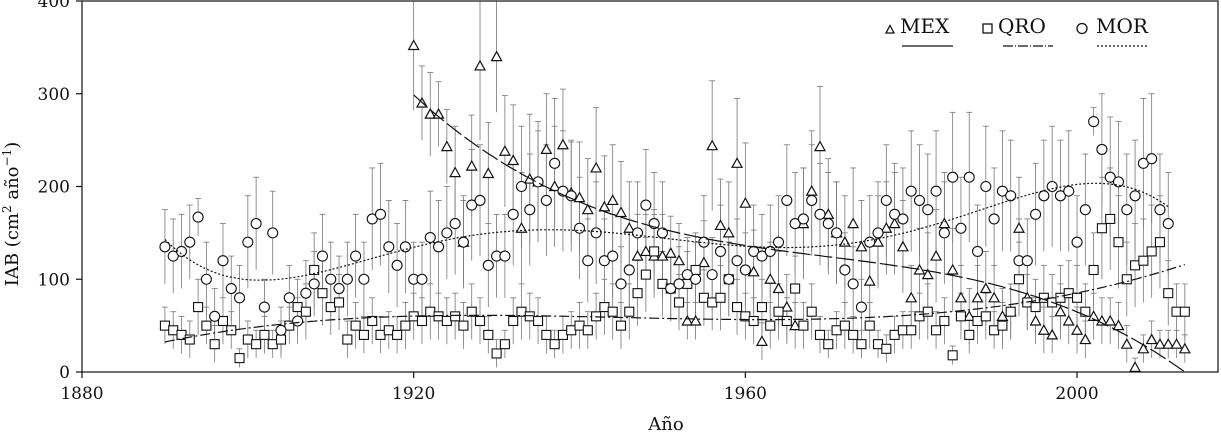 The width and height of the screenshot is (1221, 433). I want to click on y-axis-title: IAB (cm2 año−1), so click(11, 214).